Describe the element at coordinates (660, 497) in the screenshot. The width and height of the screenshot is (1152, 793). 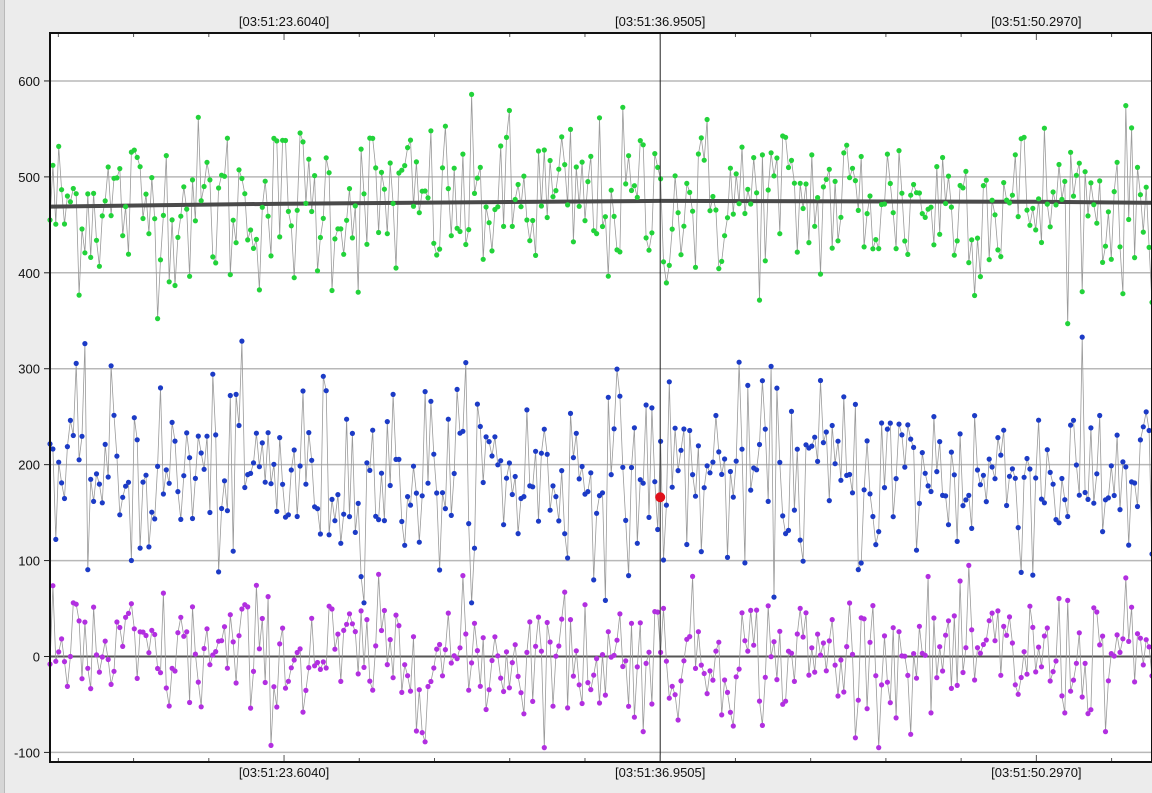
I see `cursor-marker` at that location.